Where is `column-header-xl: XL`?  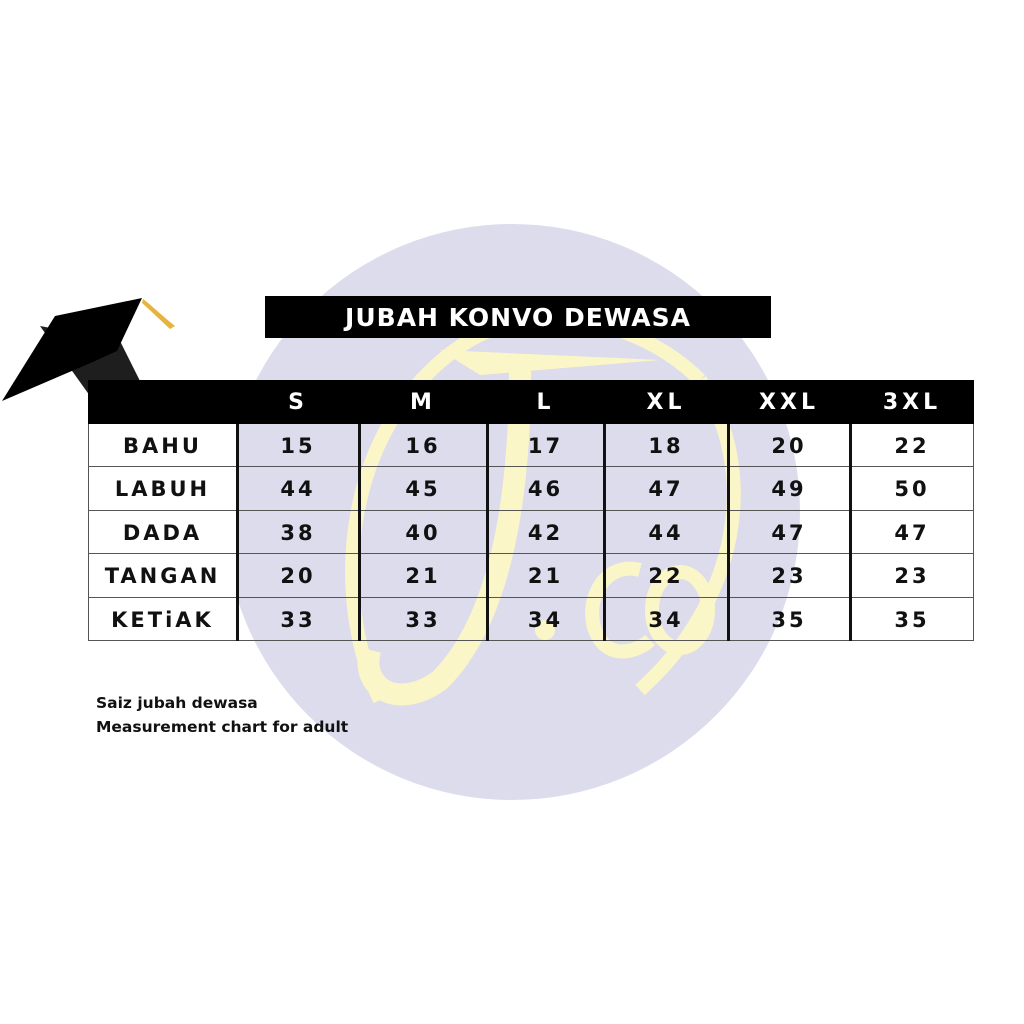 column-header-xl: XL is located at coordinates (666, 402).